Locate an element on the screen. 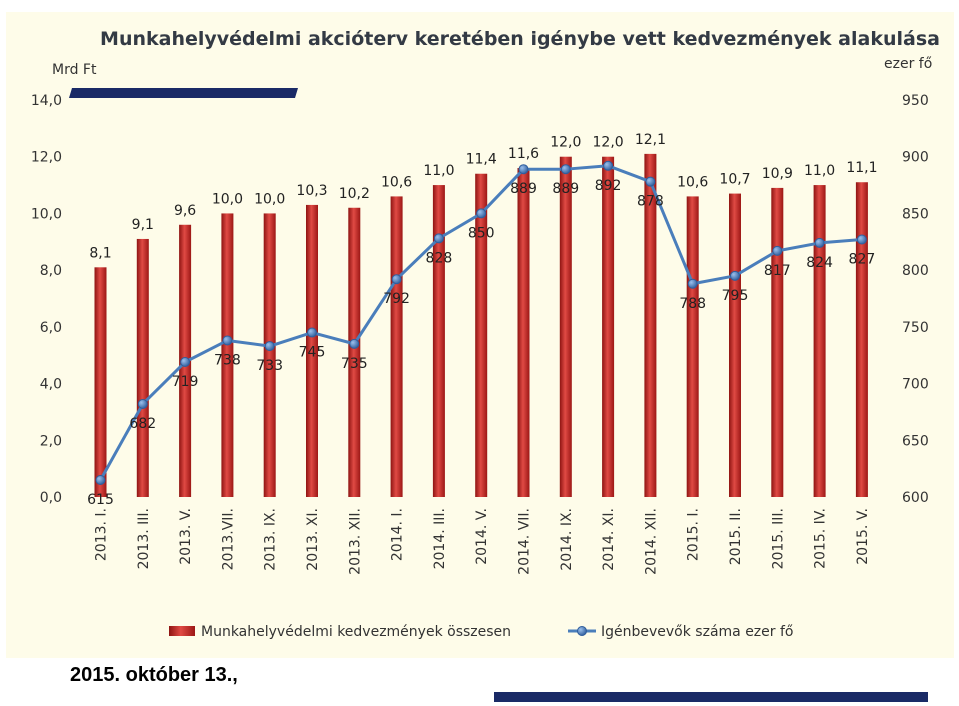 The width and height of the screenshot is (959, 706). x-tick-label: 2014. XII. is located at coordinates (651, 541).